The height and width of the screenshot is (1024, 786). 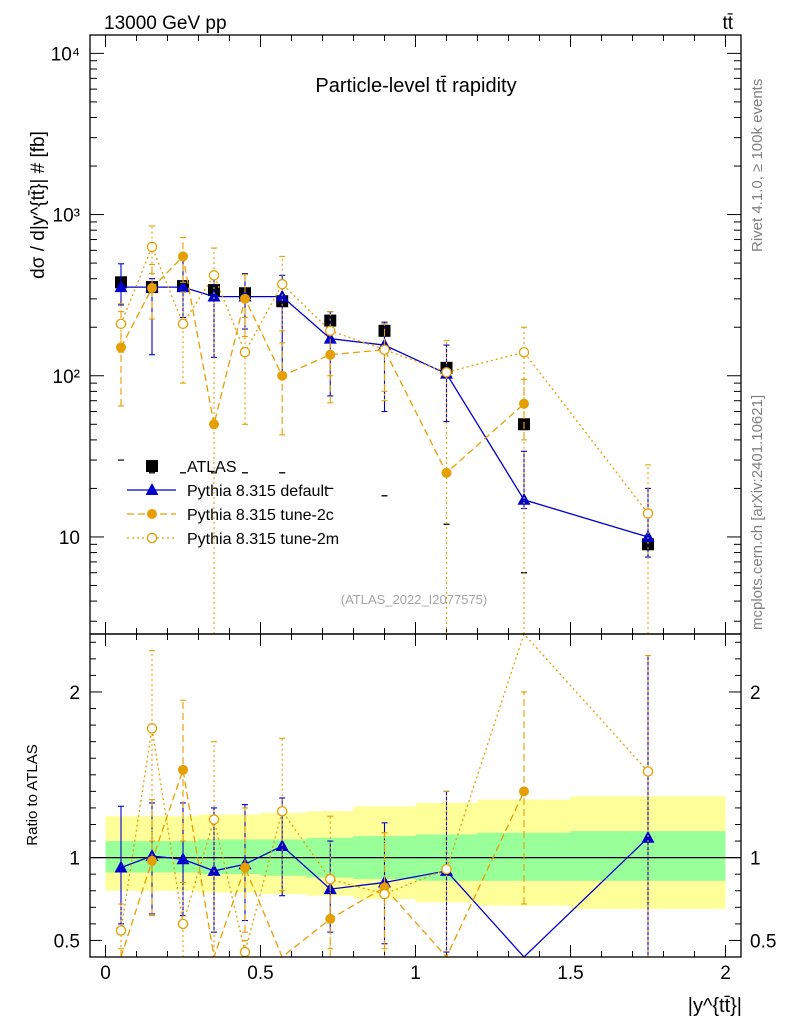 What do you see at coordinates (67, 941) in the screenshot?
I see `ratio-y-tick-label-left: 0.5` at bounding box center [67, 941].